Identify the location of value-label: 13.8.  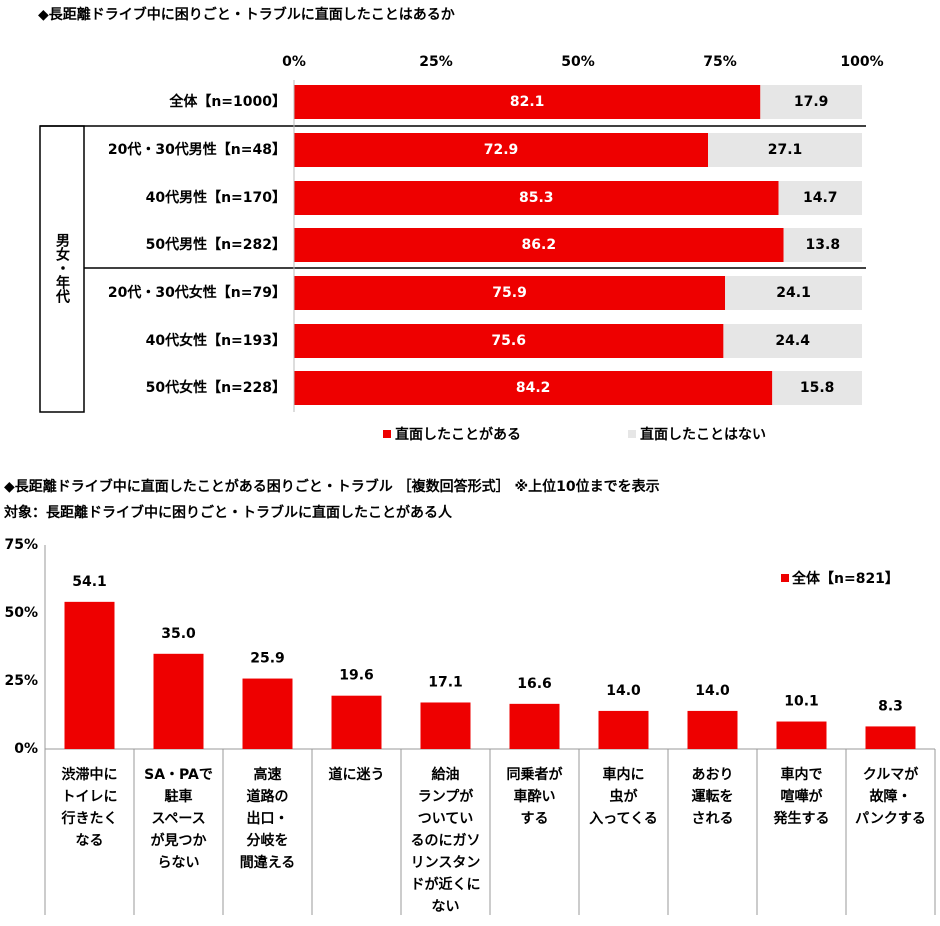
(823, 245).